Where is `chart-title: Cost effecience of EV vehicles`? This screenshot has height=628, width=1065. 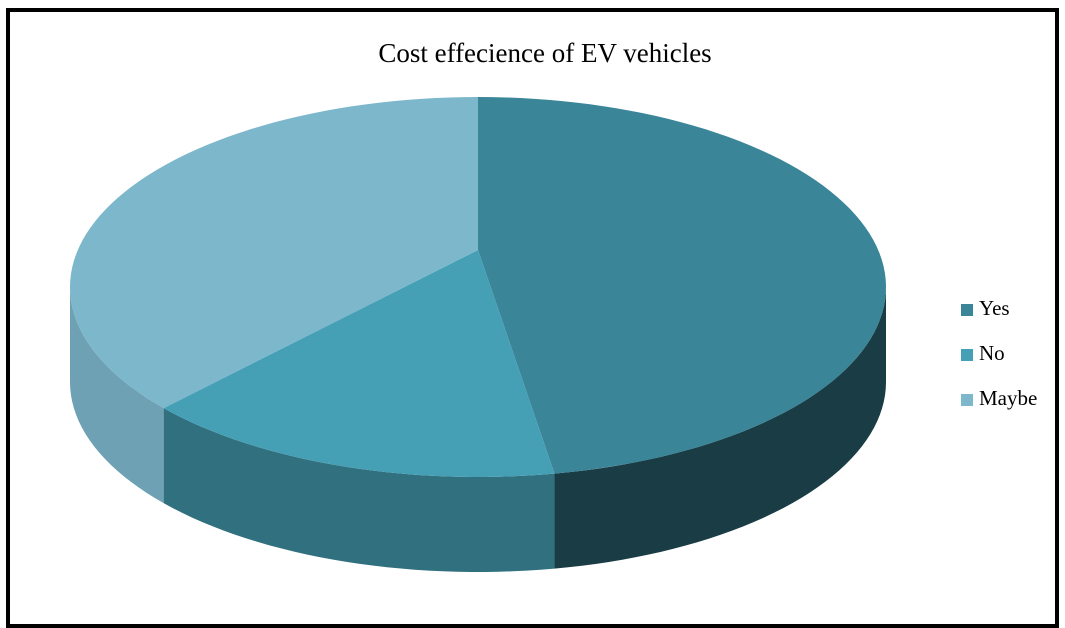 chart-title: Cost effecience of EV vehicles is located at coordinates (544, 53).